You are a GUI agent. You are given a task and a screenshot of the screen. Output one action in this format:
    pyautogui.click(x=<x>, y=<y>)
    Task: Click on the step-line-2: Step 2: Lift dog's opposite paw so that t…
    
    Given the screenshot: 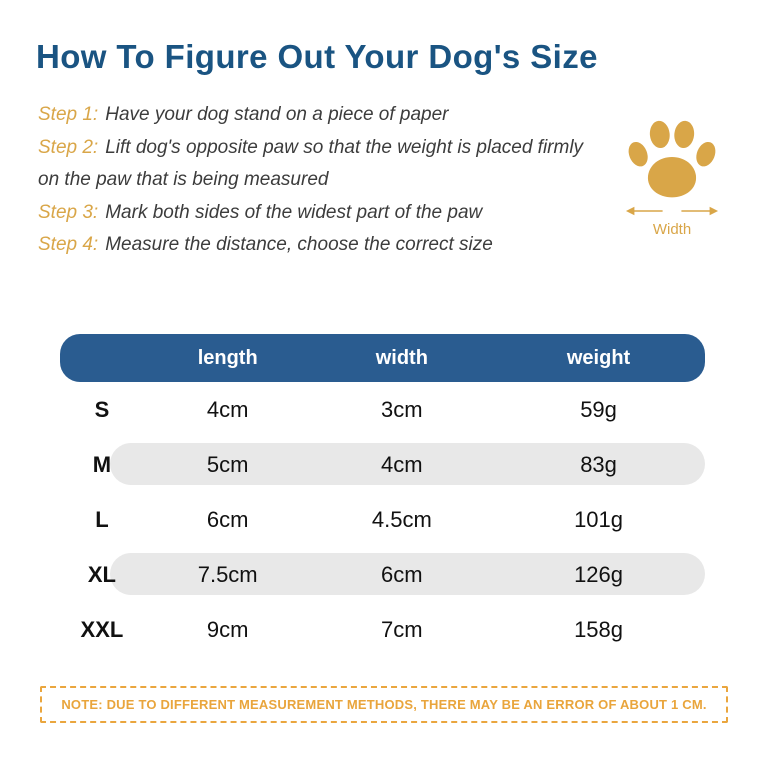 What is the action you would take?
    pyautogui.click(x=314, y=164)
    